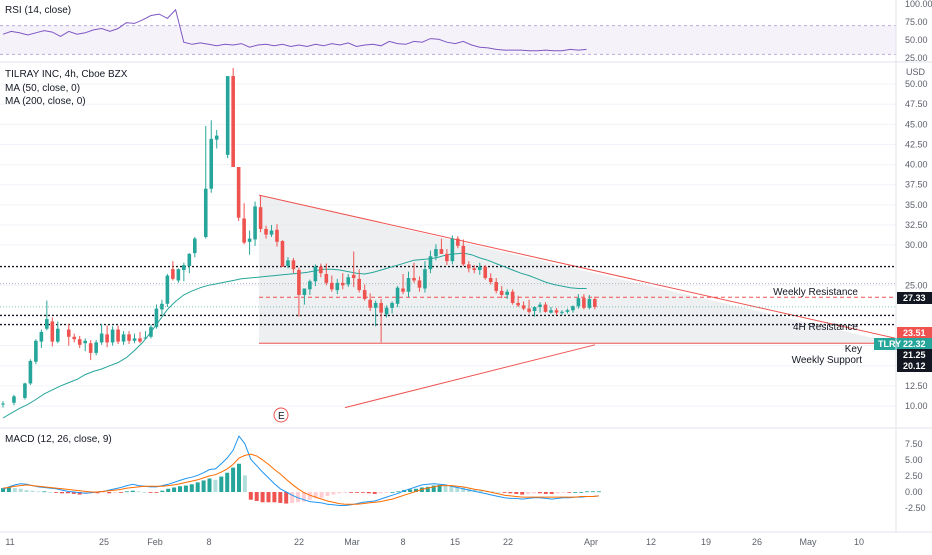  Describe the element at coordinates (825, 327) in the screenshot. I see `resistance-4h-label: 4H Resistance` at that location.